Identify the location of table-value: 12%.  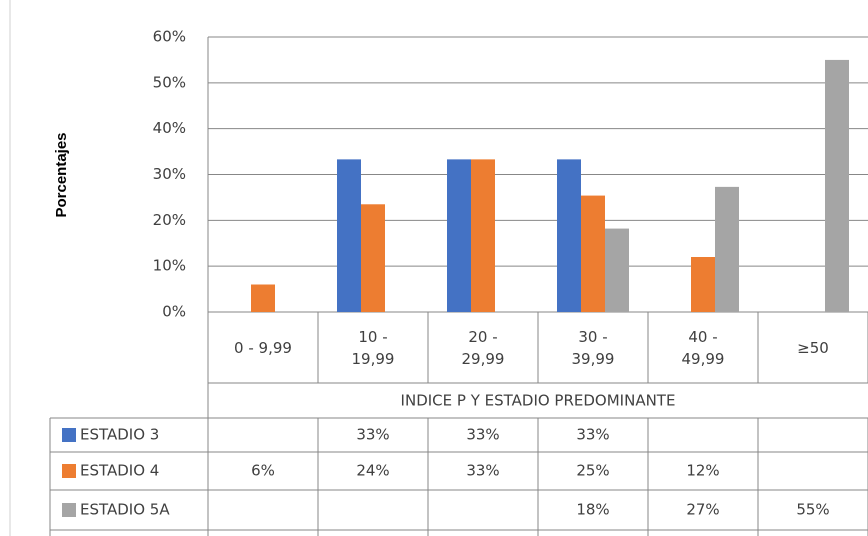
(702, 471).